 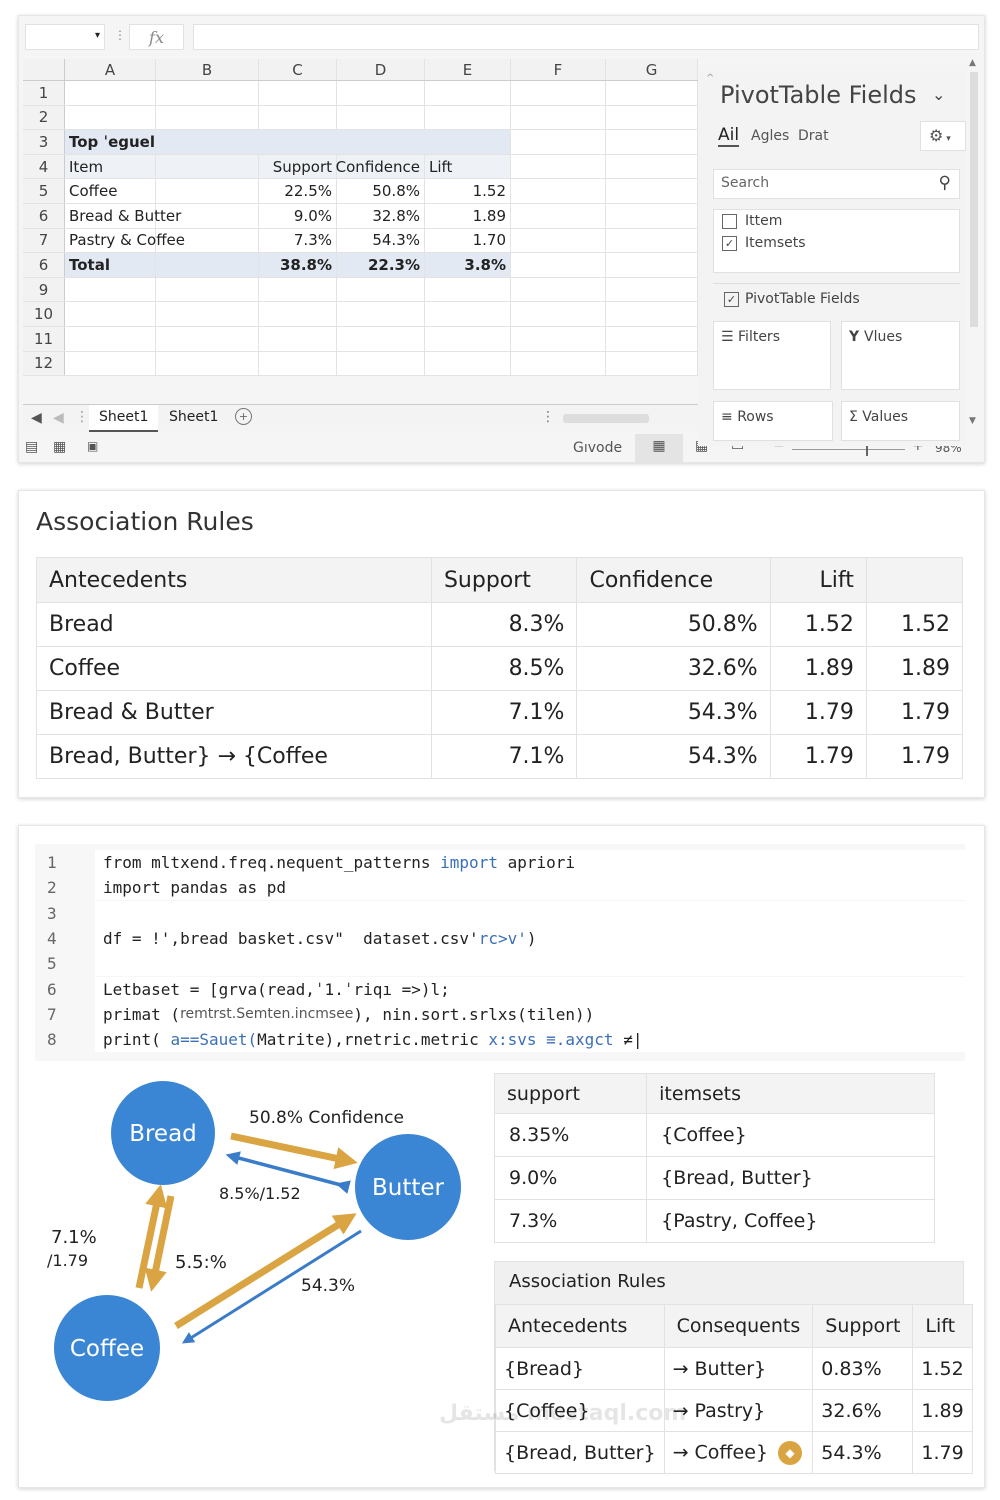 What do you see at coordinates (500, 712) in the screenshot?
I see `table-row: Bread & Butter 7.1% 54.3% 1.79 1.79` at bounding box center [500, 712].